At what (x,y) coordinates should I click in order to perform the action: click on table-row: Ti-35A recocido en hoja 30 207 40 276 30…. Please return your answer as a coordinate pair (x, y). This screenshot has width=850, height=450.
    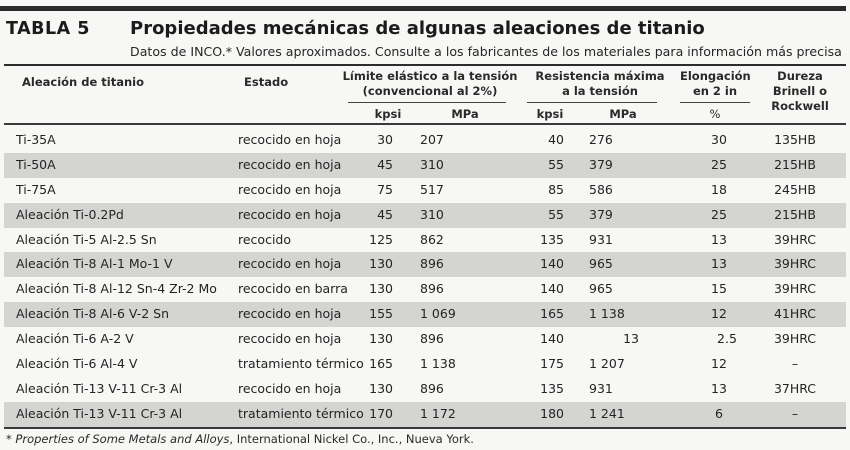
    Looking at the image, I should click on (425, 140).